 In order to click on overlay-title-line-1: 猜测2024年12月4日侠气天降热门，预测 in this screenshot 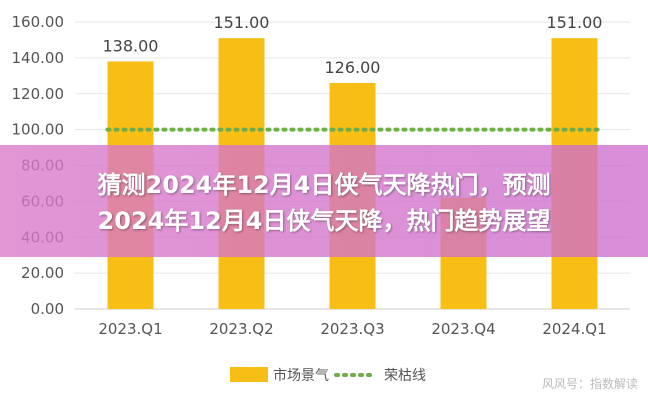, I will do `click(324, 185)`.